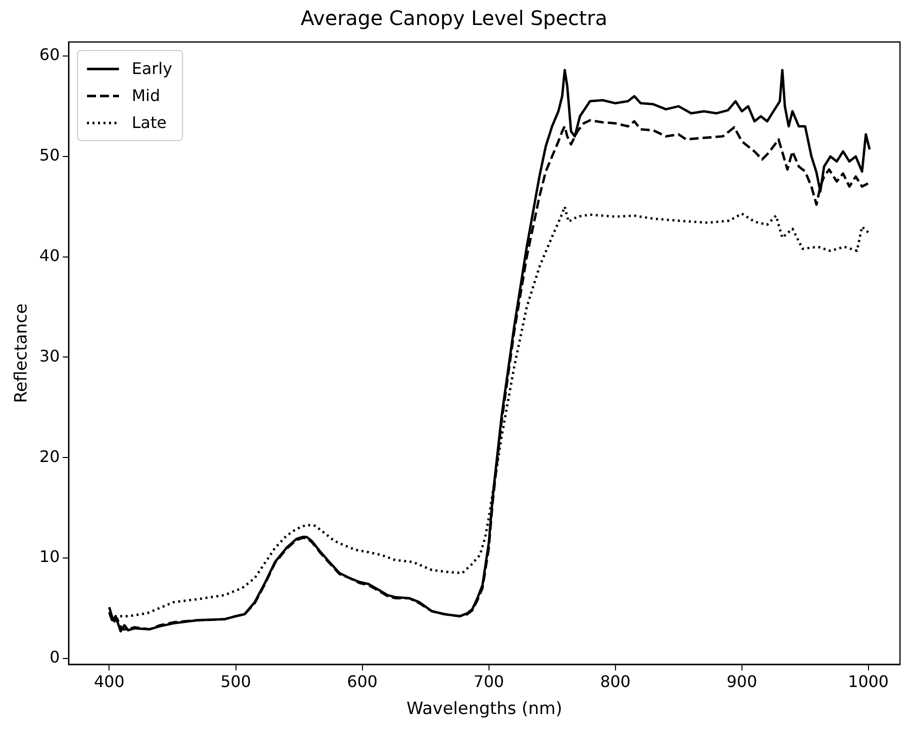 Image resolution: width=902 pixels, height=730 pixels. What do you see at coordinates (49, 456) in the screenshot?
I see `y-tick-label: 20` at bounding box center [49, 456].